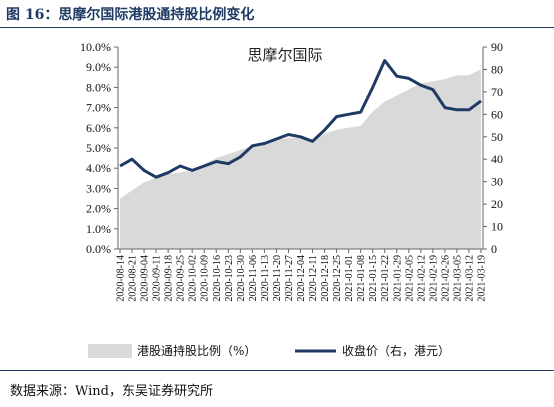 This screenshot has width=554, height=407. I want to click on x-tick-label: 2020-10-16, so click(217, 278).